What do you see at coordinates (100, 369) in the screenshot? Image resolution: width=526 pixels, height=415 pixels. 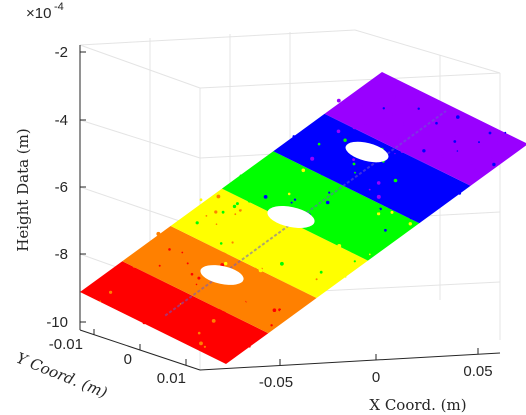 I see `y-axis: -0.01 0 0.01 Y Coord. (m)` at bounding box center [100, 369].